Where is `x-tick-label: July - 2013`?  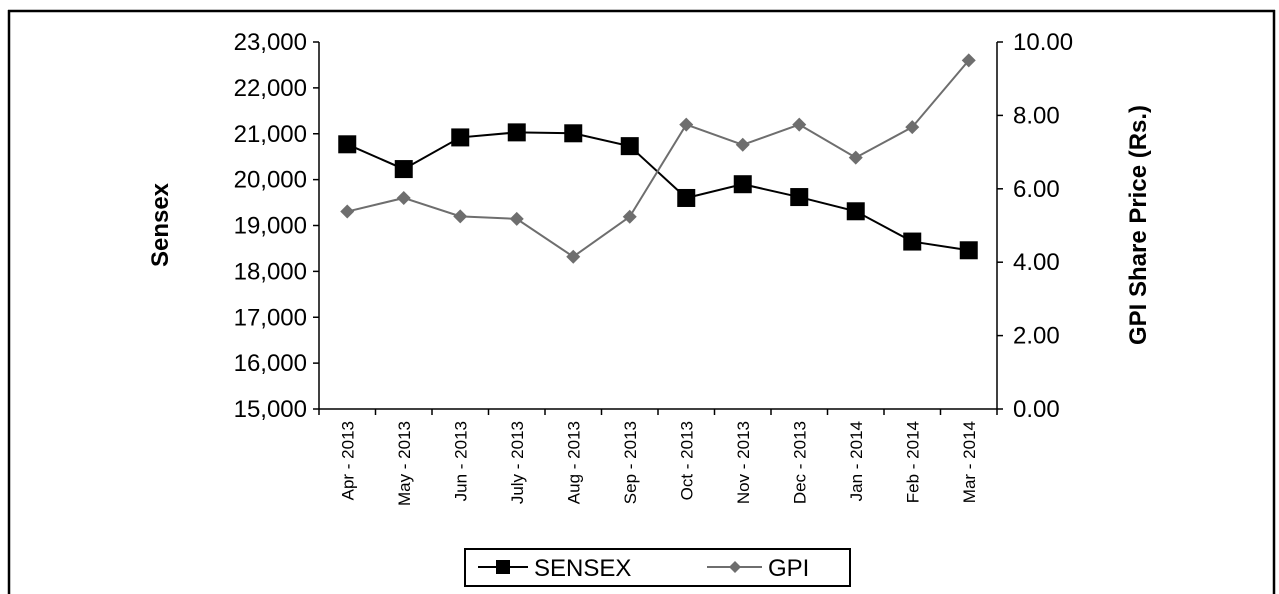 x-tick-label: July - 2013 is located at coordinates (517, 462).